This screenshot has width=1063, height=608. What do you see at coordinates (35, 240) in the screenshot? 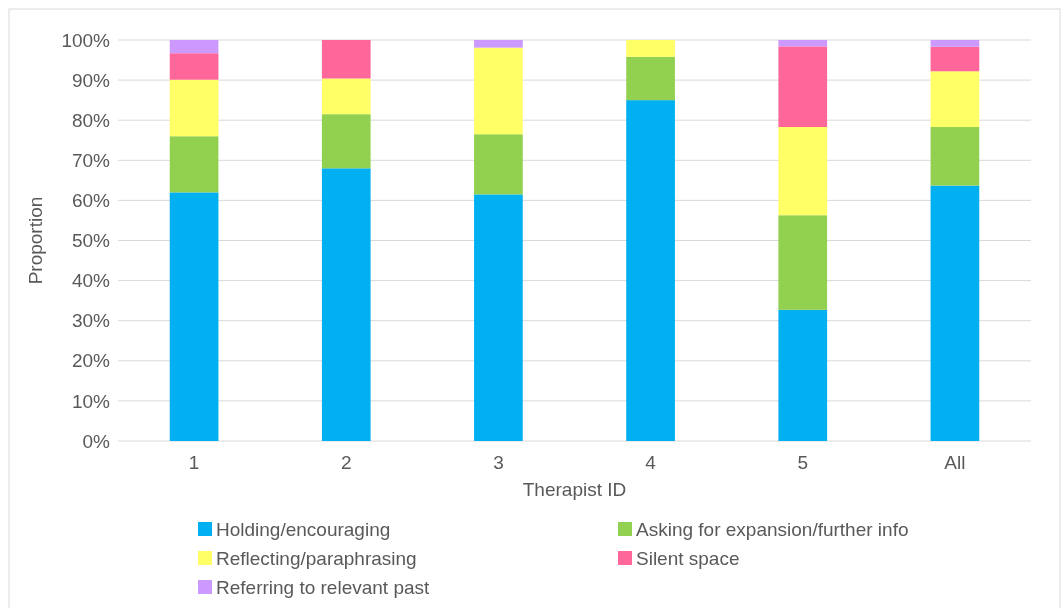
I see `y-axis-title: Proportion` at bounding box center [35, 240].